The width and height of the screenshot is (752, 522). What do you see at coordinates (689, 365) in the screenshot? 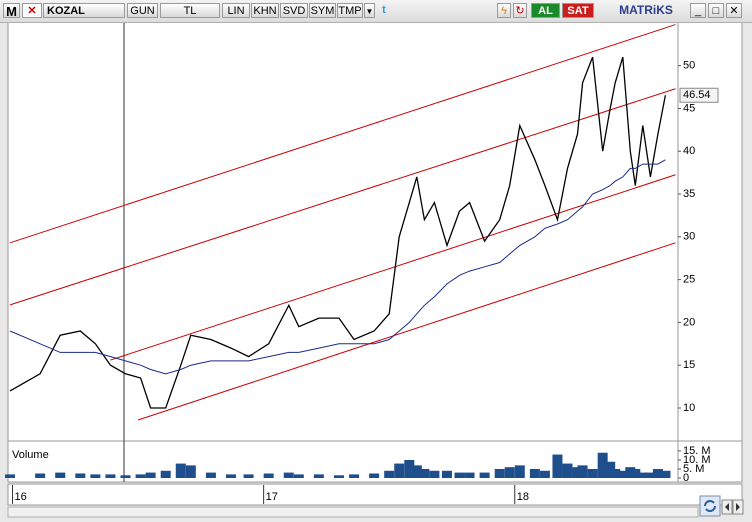
I see `y-tick-label: 15` at bounding box center [689, 365].